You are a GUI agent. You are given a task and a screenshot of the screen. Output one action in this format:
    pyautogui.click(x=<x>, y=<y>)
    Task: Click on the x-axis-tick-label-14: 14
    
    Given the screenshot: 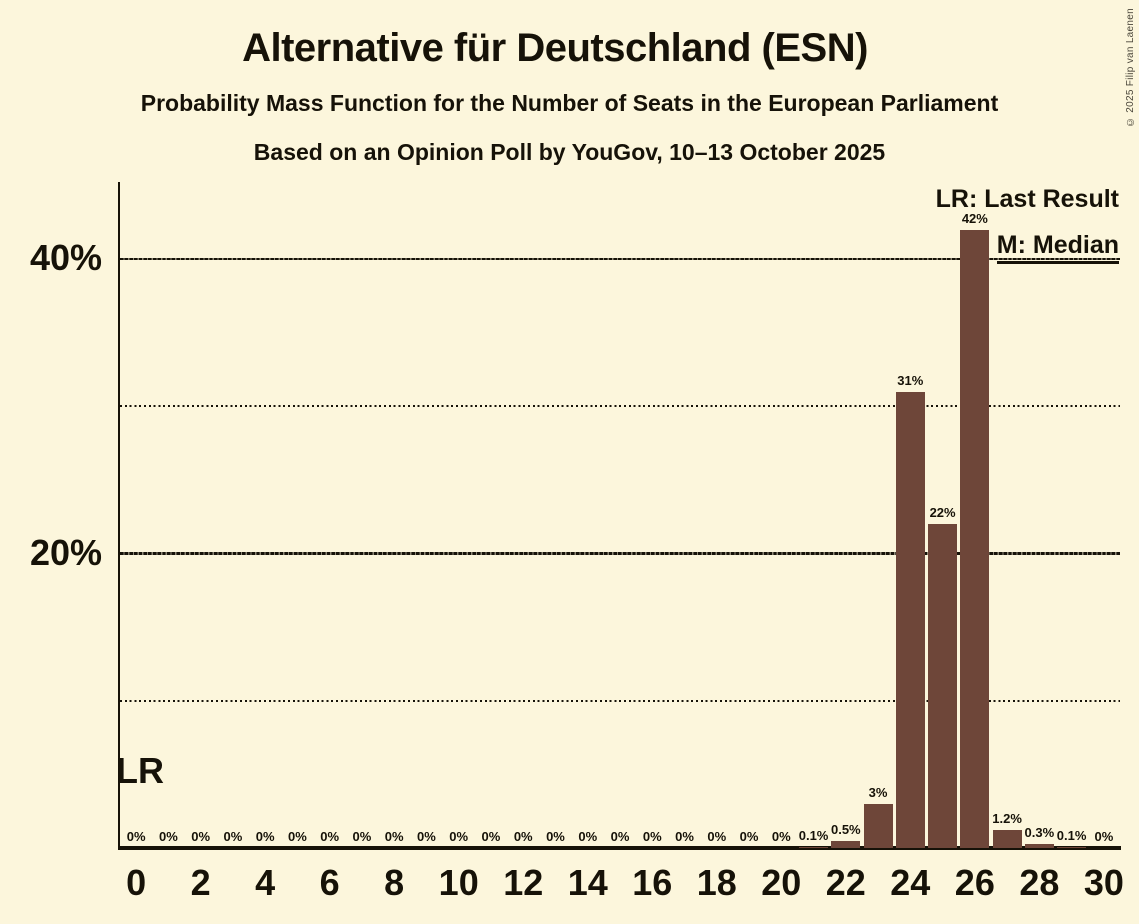 What is the action you would take?
    pyautogui.click(x=587, y=882)
    